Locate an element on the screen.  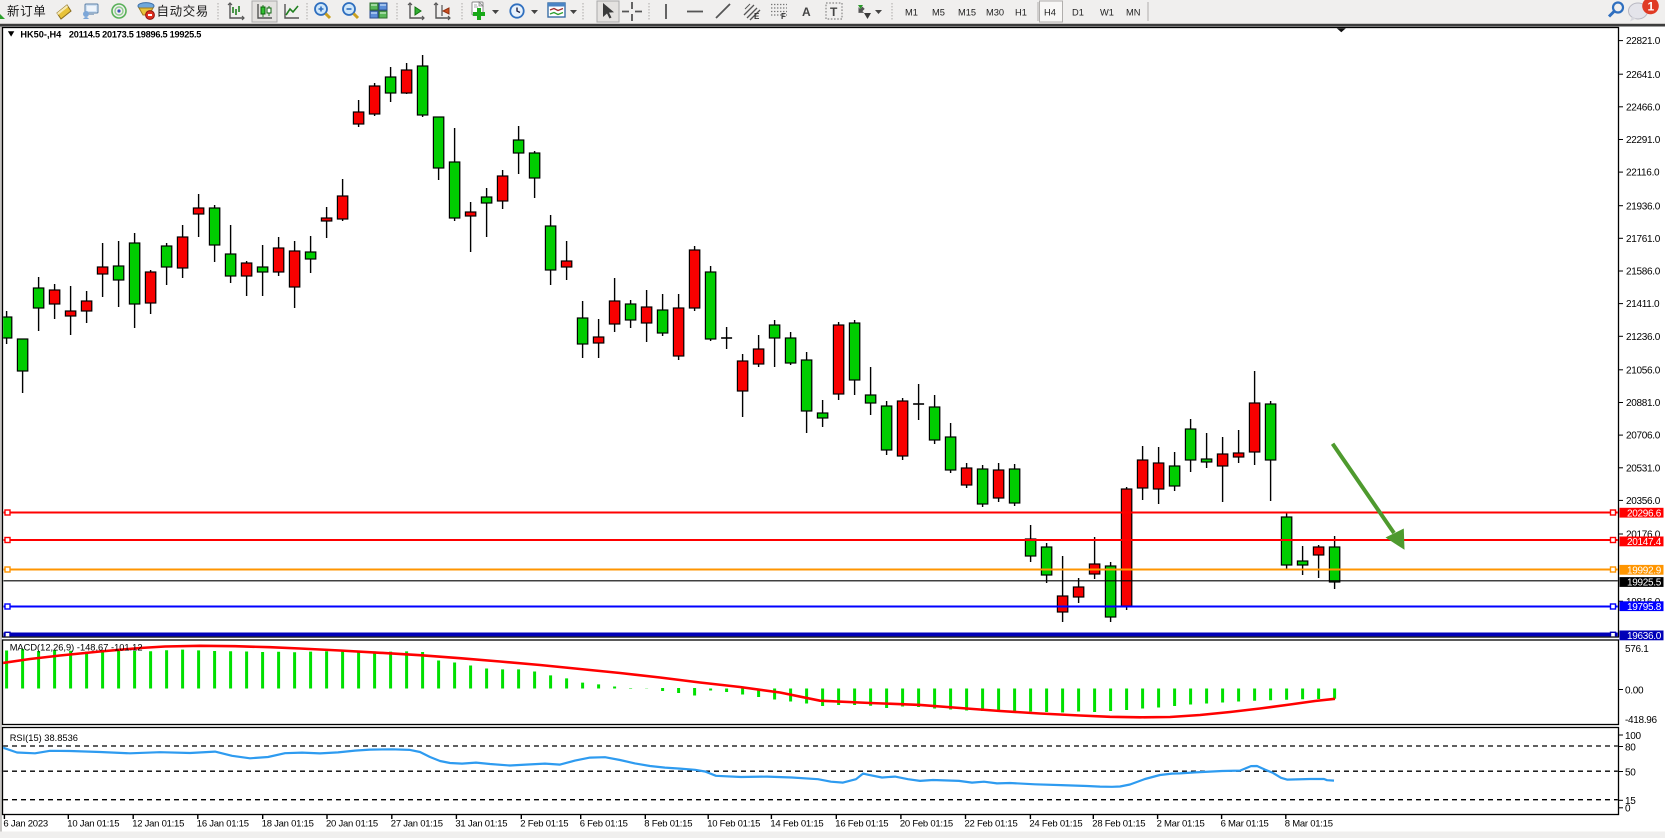
svg-text: 19925.5 is located at coordinates (1644, 583).